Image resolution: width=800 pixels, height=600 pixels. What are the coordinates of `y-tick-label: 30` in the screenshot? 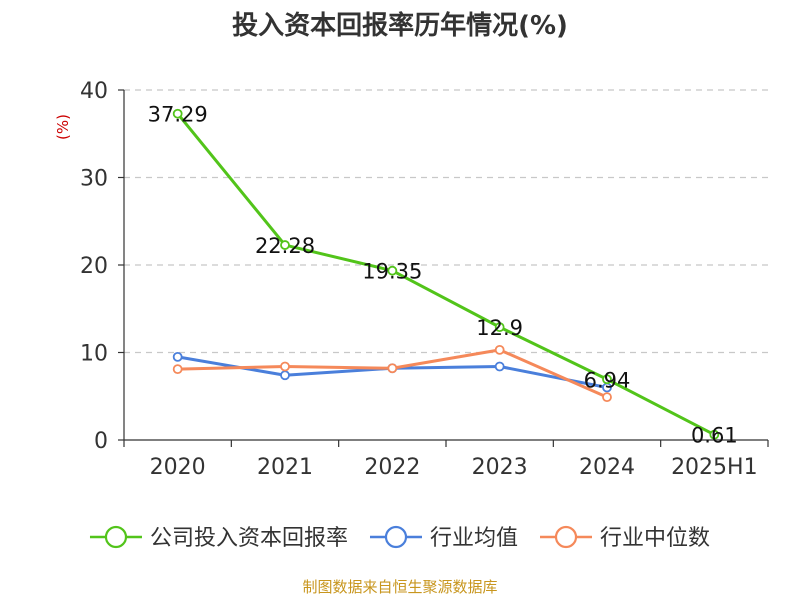 It's located at (94, 179).